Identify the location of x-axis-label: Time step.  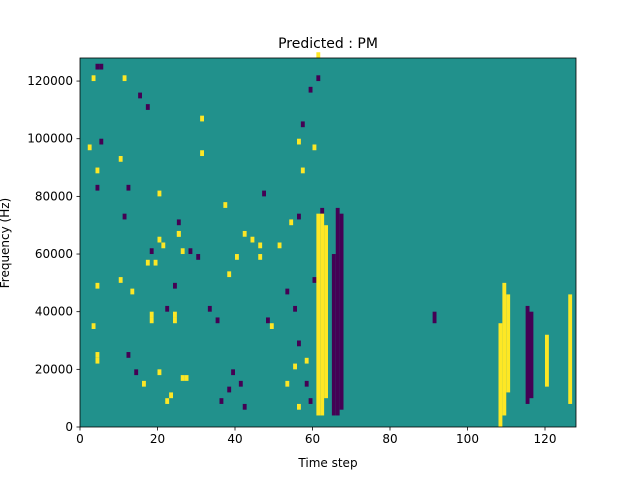
(327, 463).